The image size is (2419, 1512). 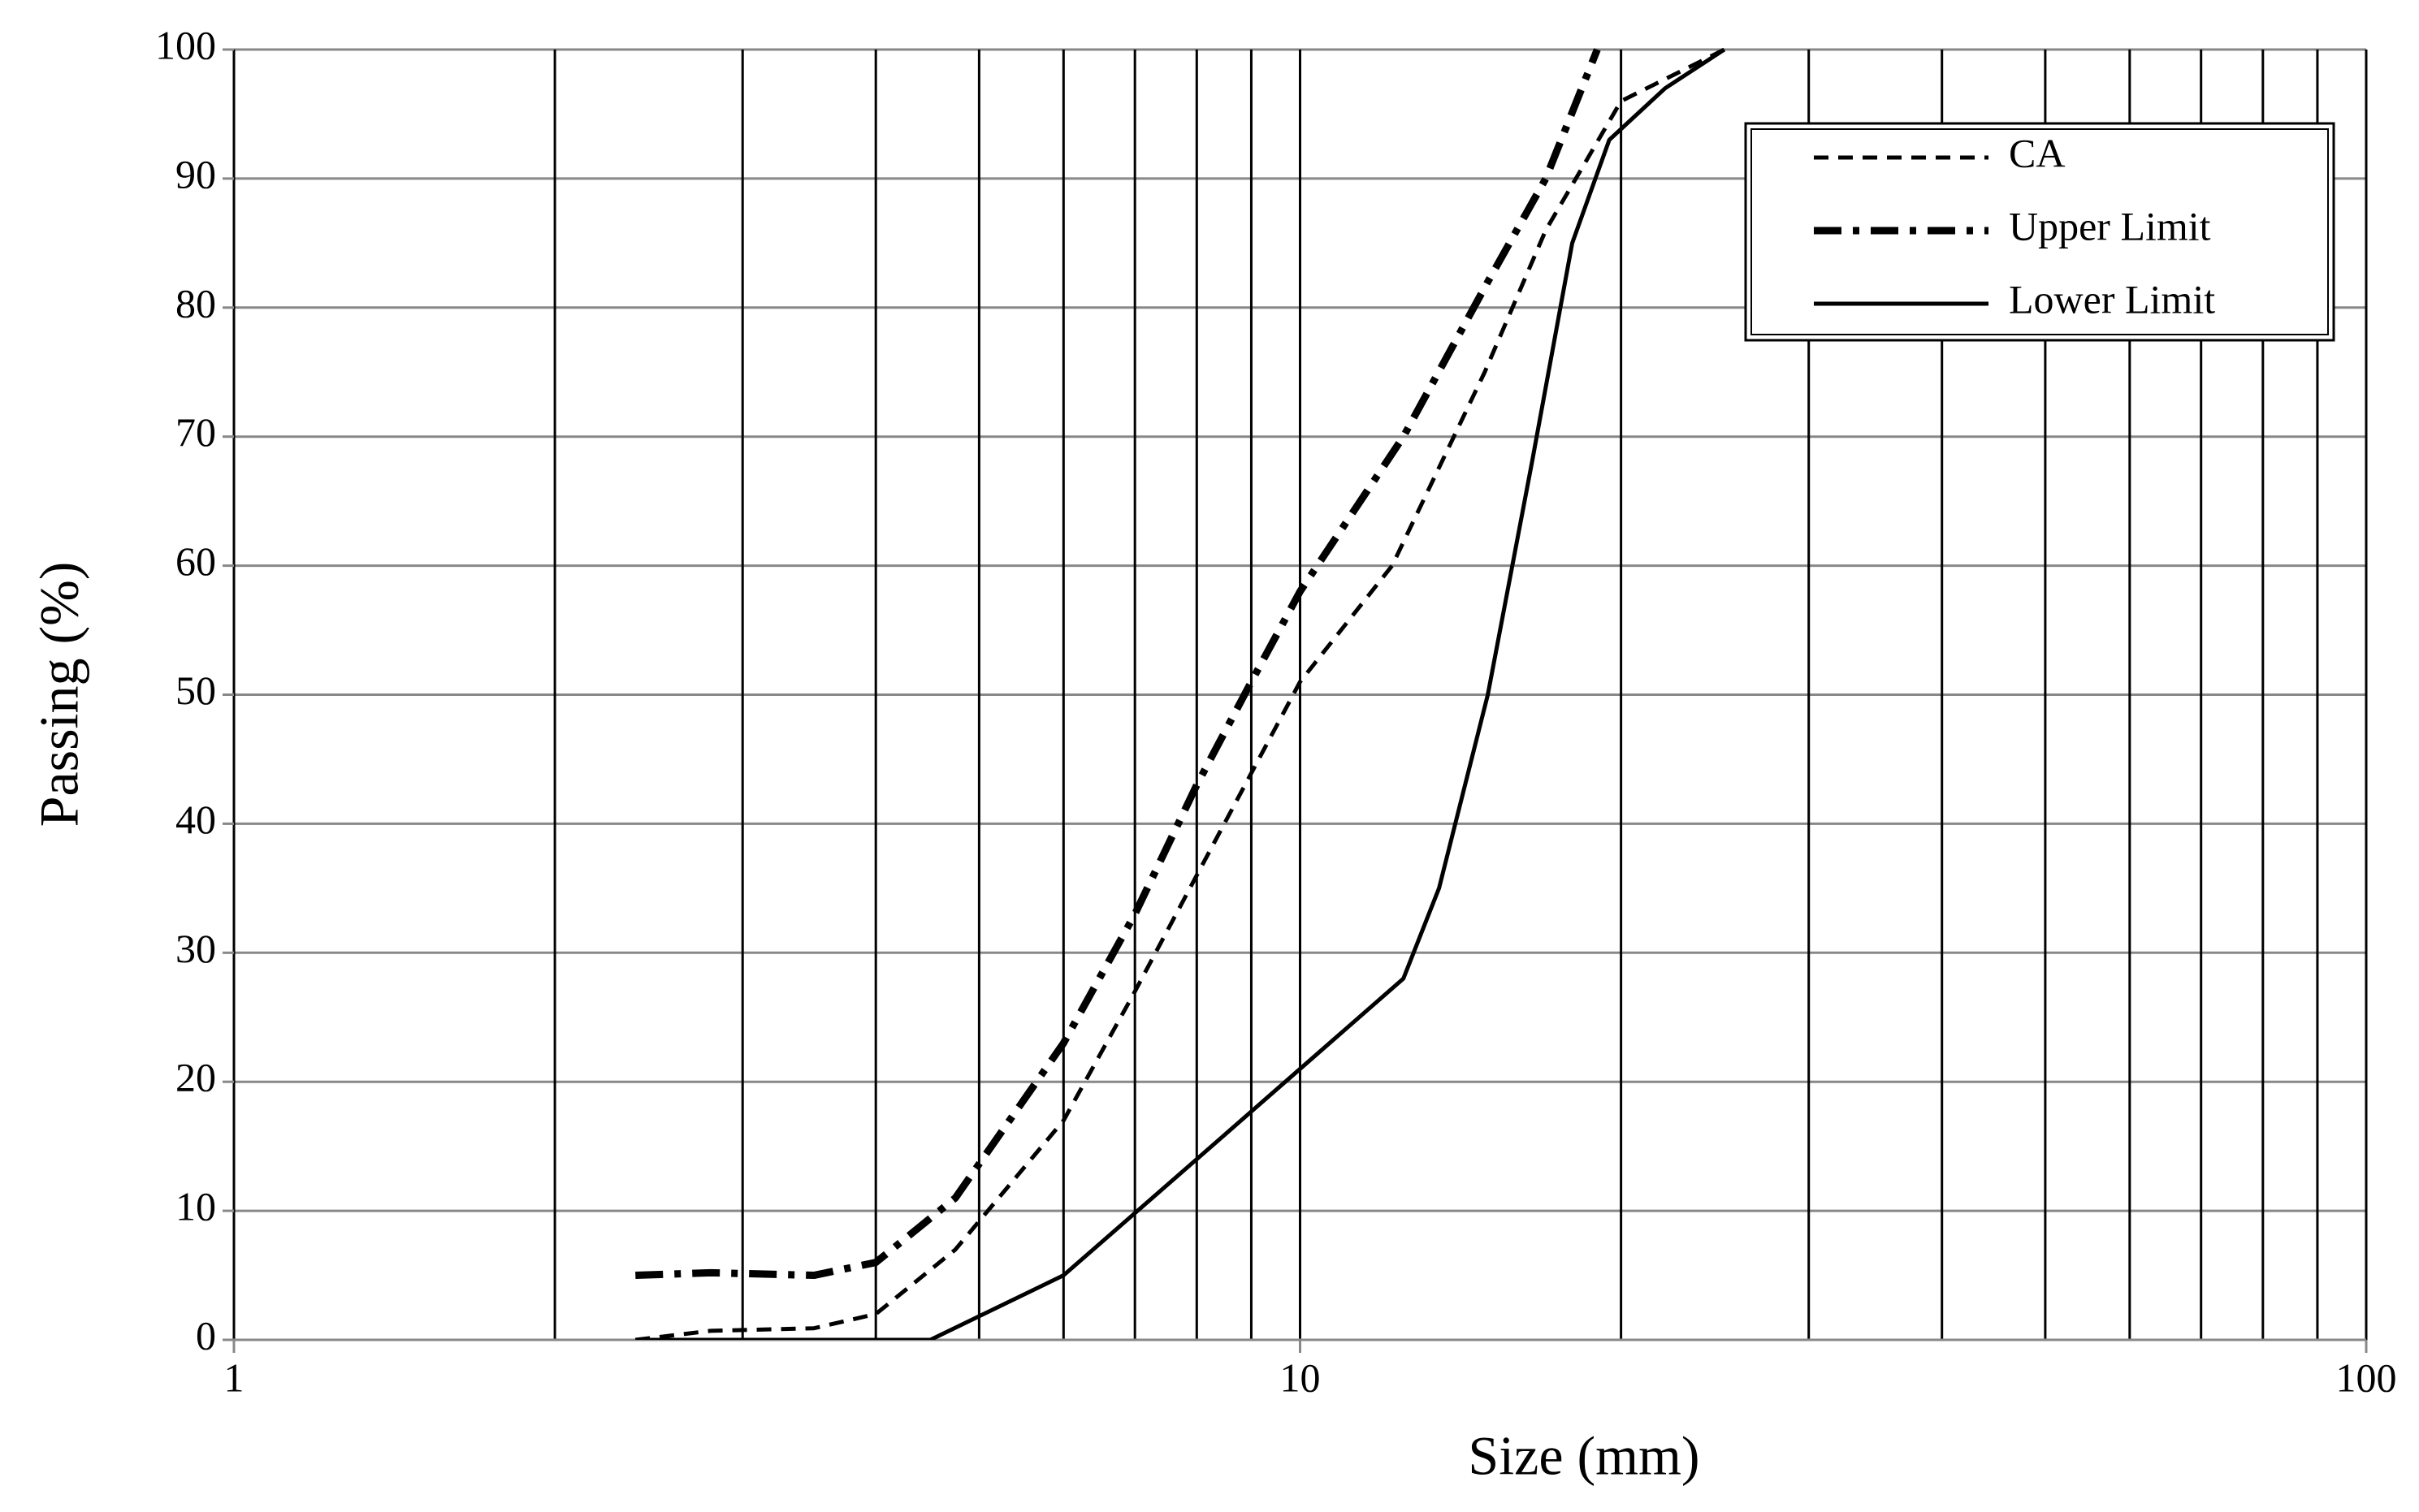 What do you see at coordinates (195, 303) in the screenshot?
I see `y-tick-label: 80` at bounding box center [195, 303].